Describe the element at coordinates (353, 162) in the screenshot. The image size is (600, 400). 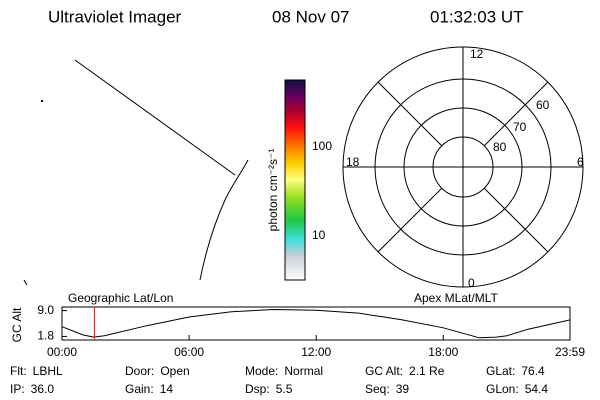
I see `mlt-label: 18` at that location.